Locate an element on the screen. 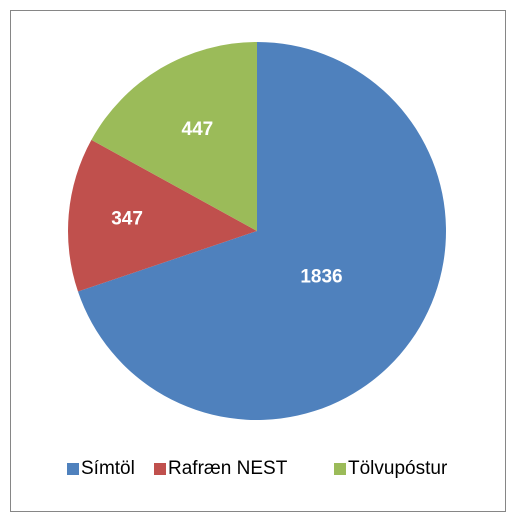  legend-label: Rafræn NEST is located at coordinates (228, 468).